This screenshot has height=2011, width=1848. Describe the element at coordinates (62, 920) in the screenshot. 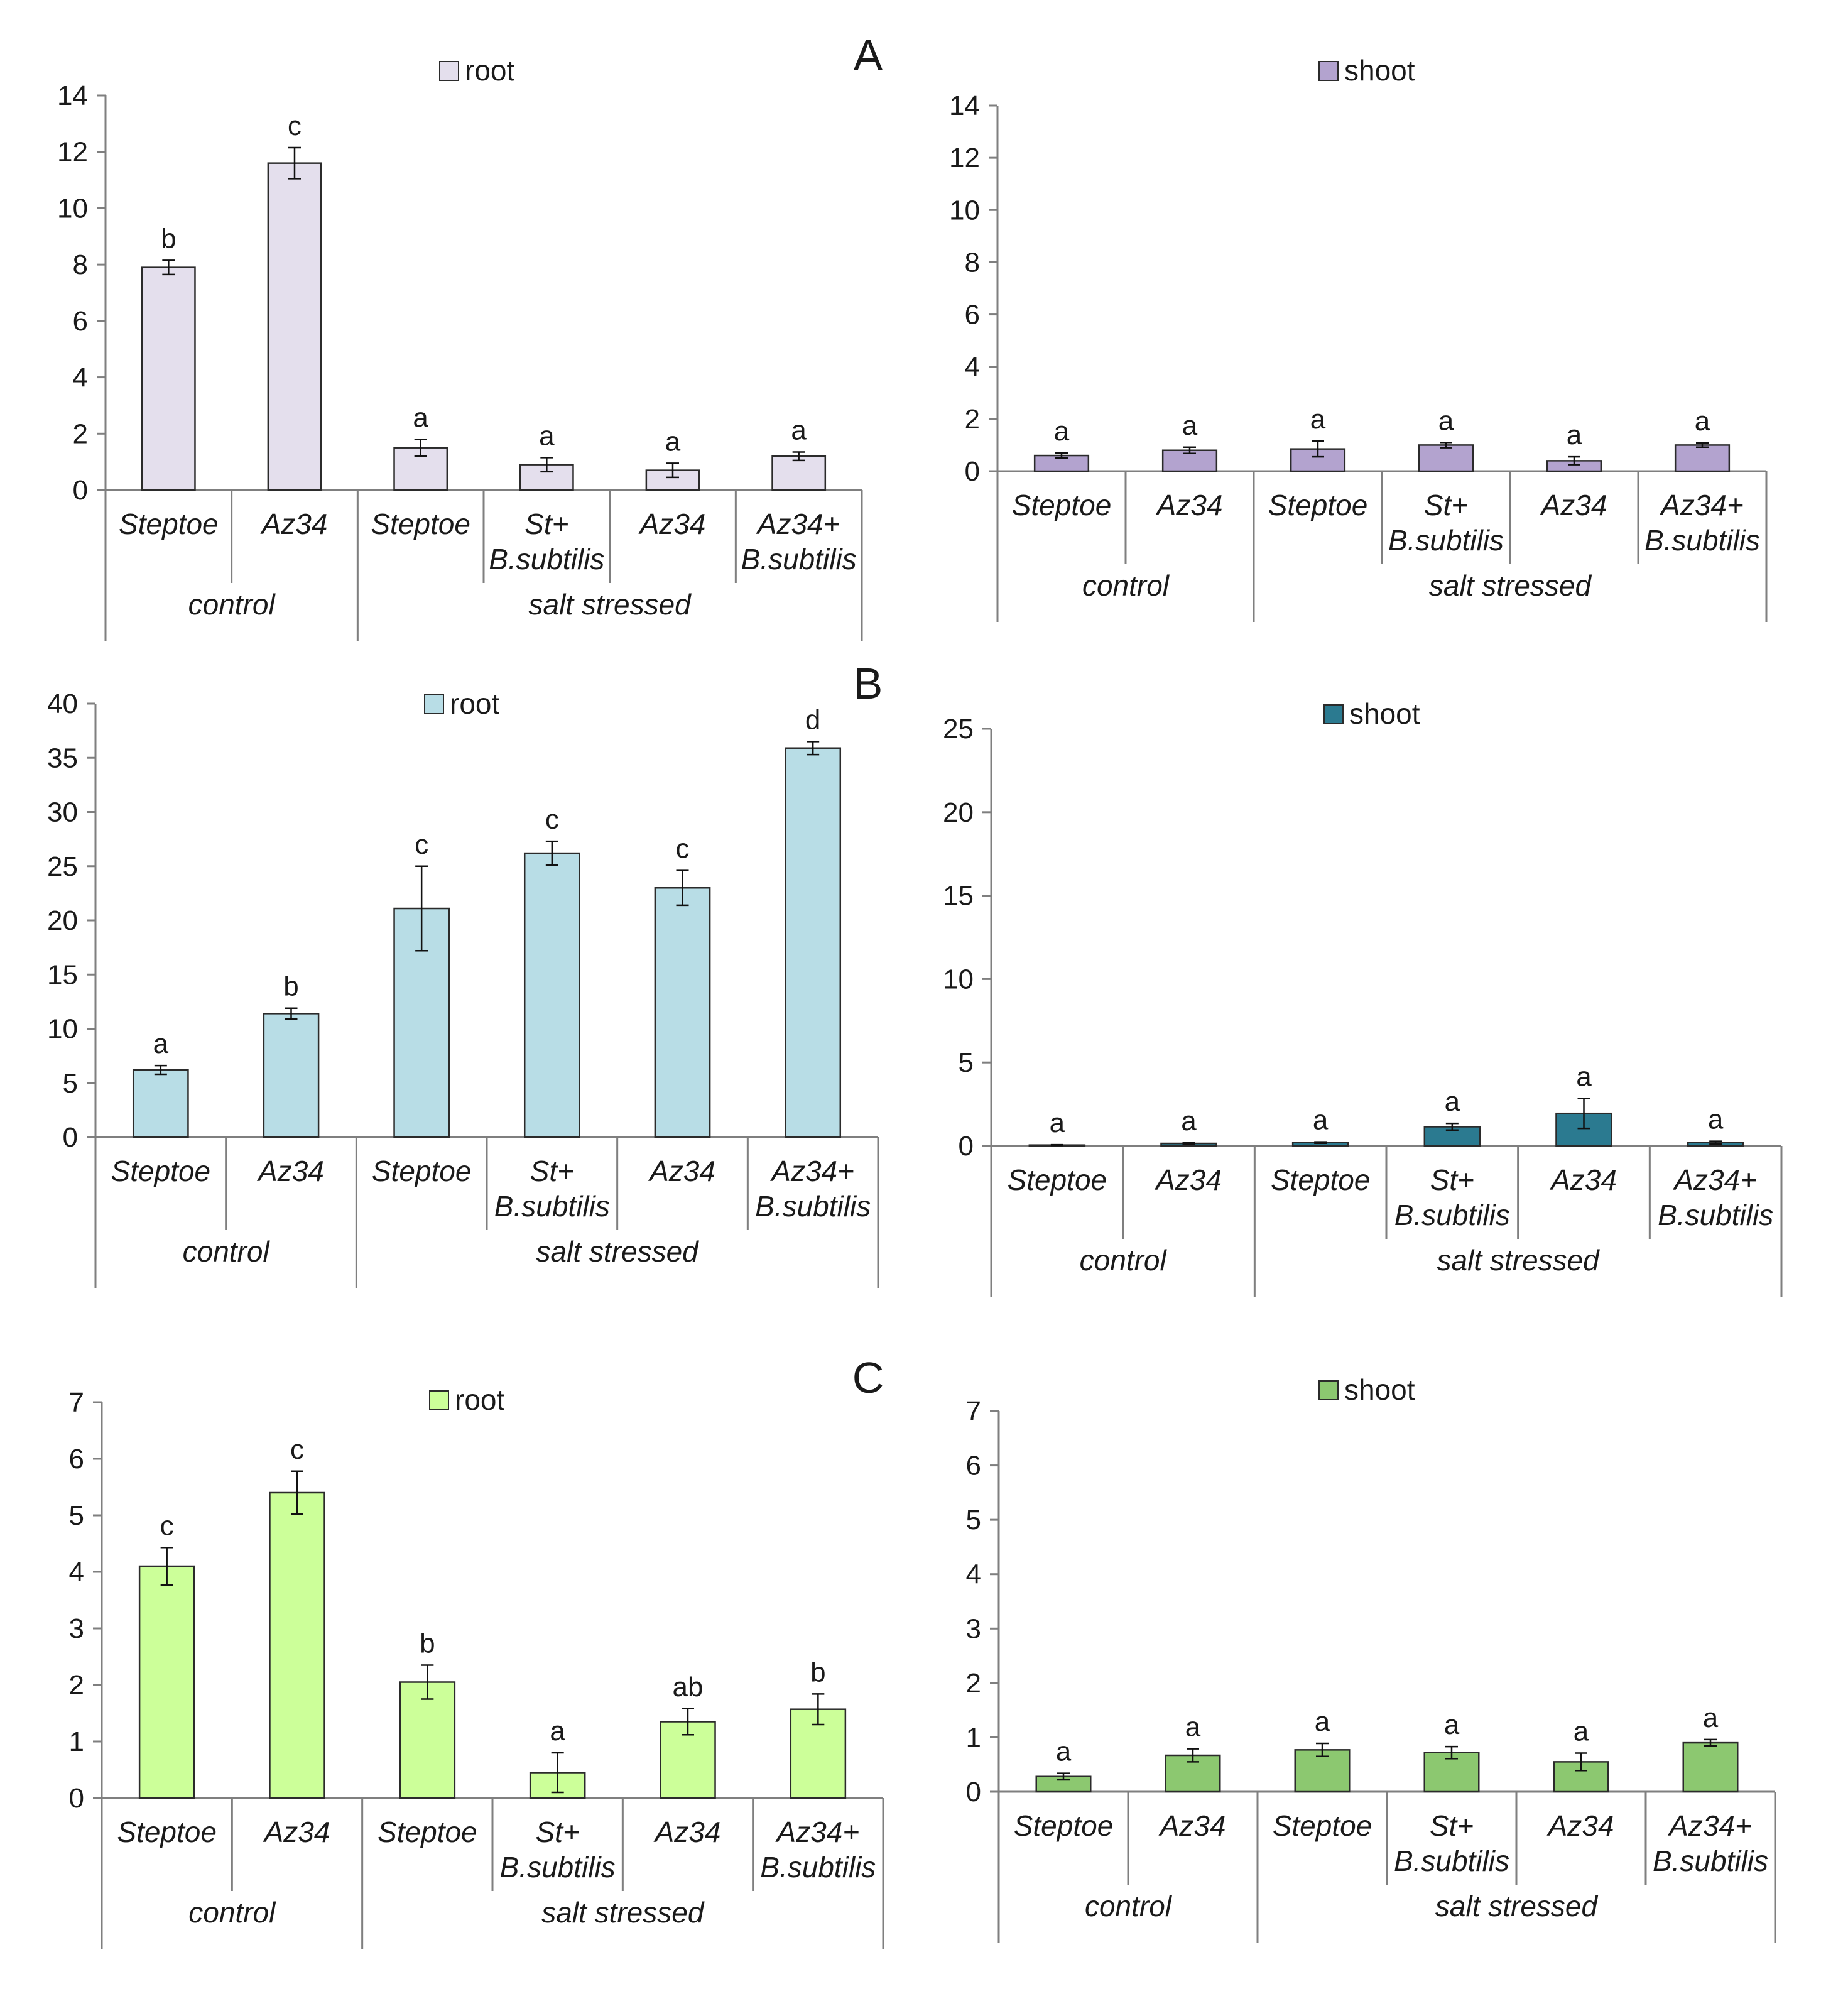

I see `y-tick-label: 20` at that location.